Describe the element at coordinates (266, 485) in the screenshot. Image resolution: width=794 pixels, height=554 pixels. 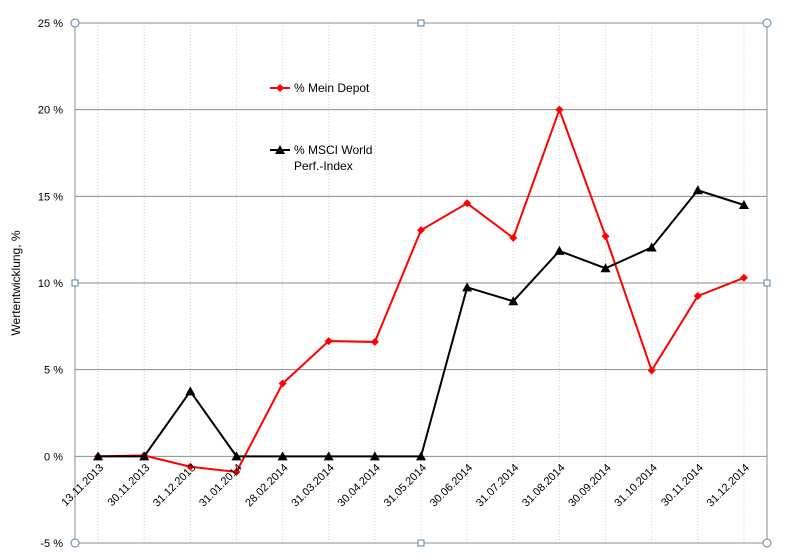
I see `x-tick-label: 28.02.2014` at that location.